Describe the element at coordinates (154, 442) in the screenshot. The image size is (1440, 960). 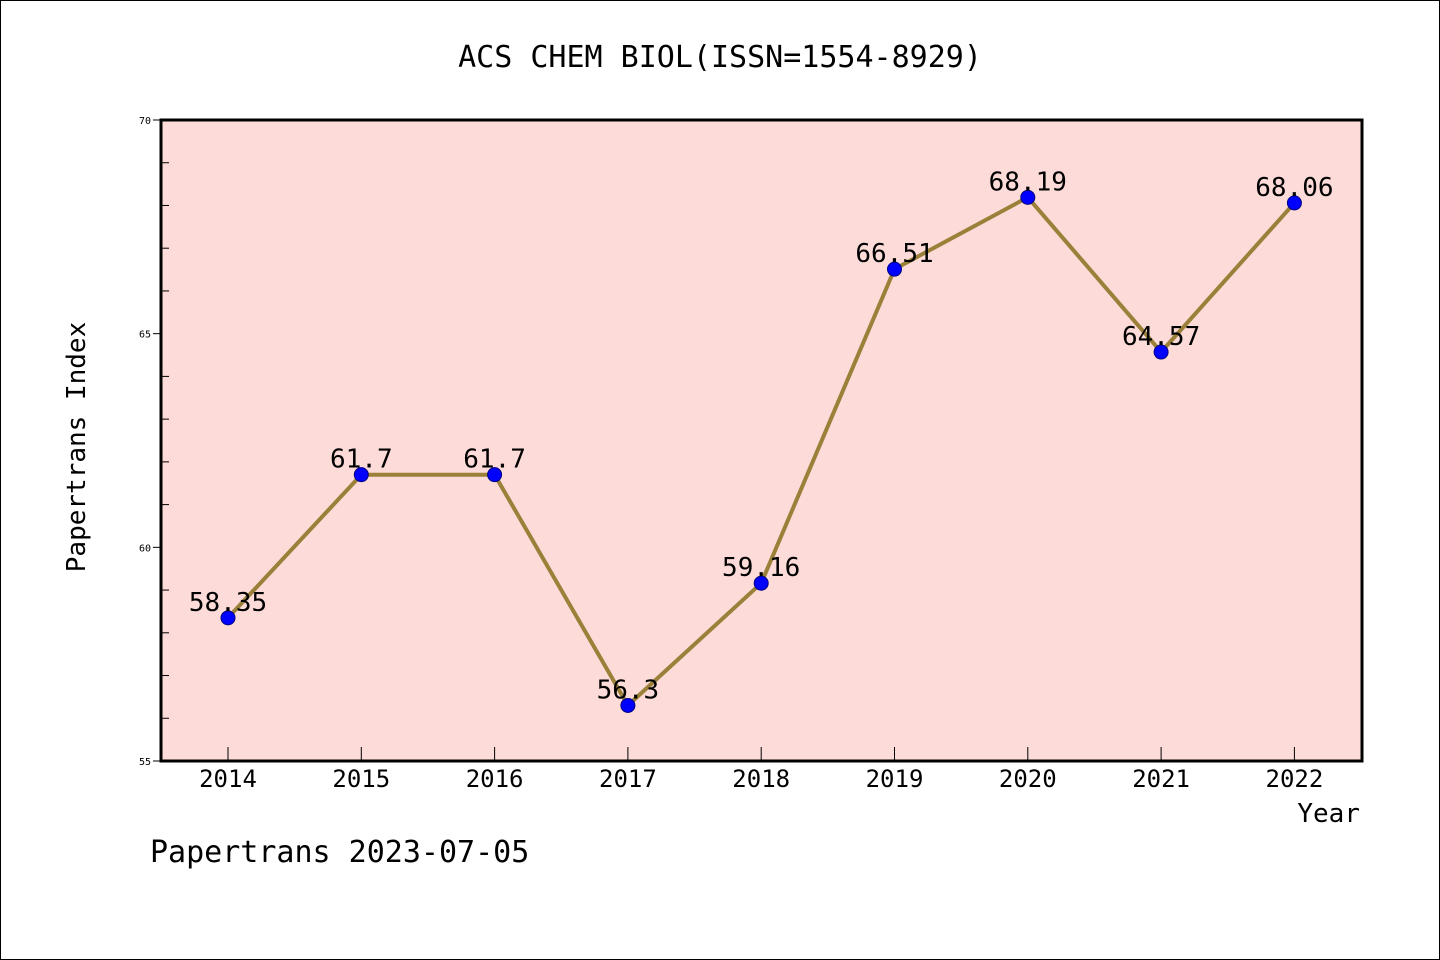
I see `y-axis-ticks: 55 60 65 70` at that location.